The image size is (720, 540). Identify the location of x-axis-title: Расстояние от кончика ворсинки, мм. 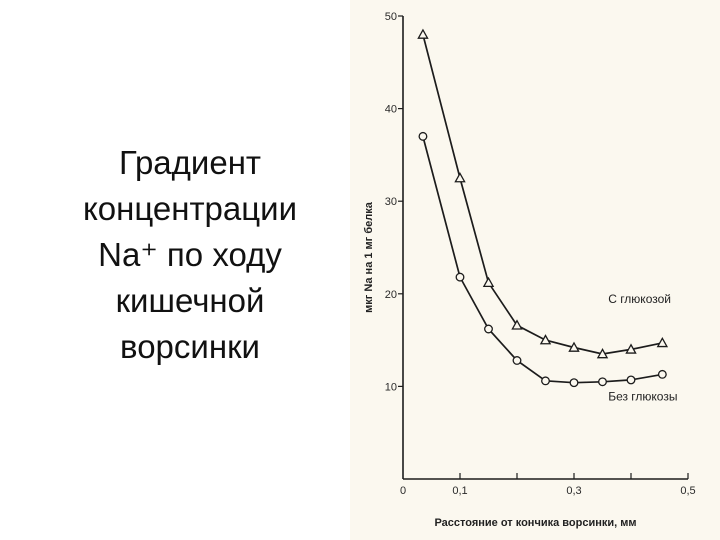
(535, 523).